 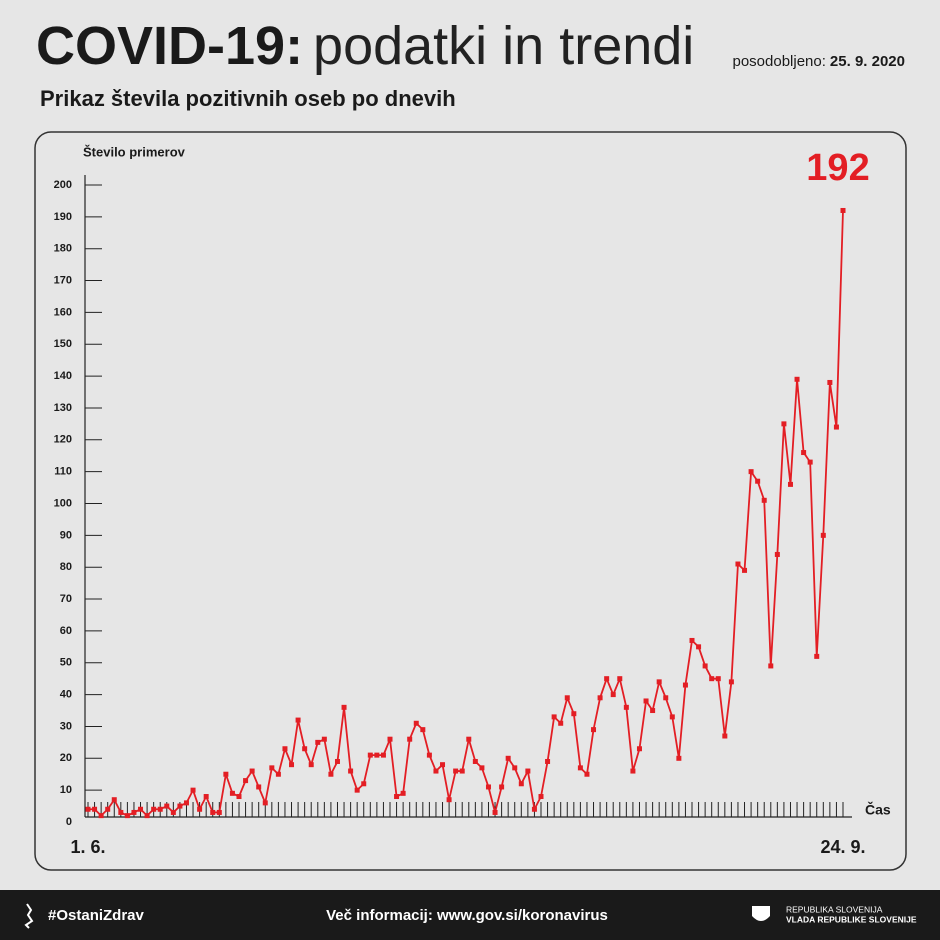 I want to click on y-tick-label: 60, so click(x=66, y=631).